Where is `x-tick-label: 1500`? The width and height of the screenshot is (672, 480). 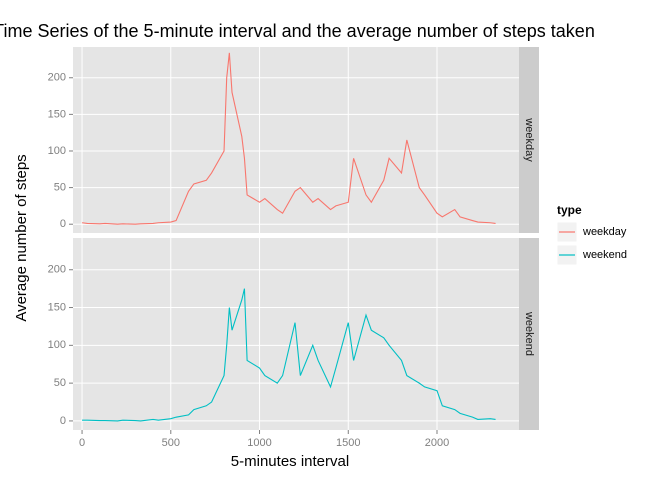
x-tick-label: 1500 is located at coordinates (348, 443).